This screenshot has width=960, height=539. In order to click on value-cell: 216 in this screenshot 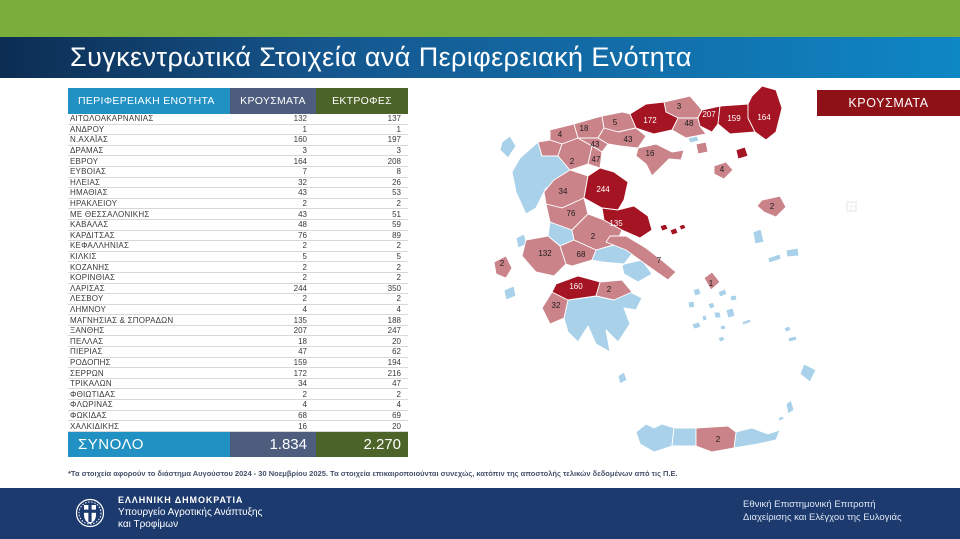, I will do `click(394, 373)`.